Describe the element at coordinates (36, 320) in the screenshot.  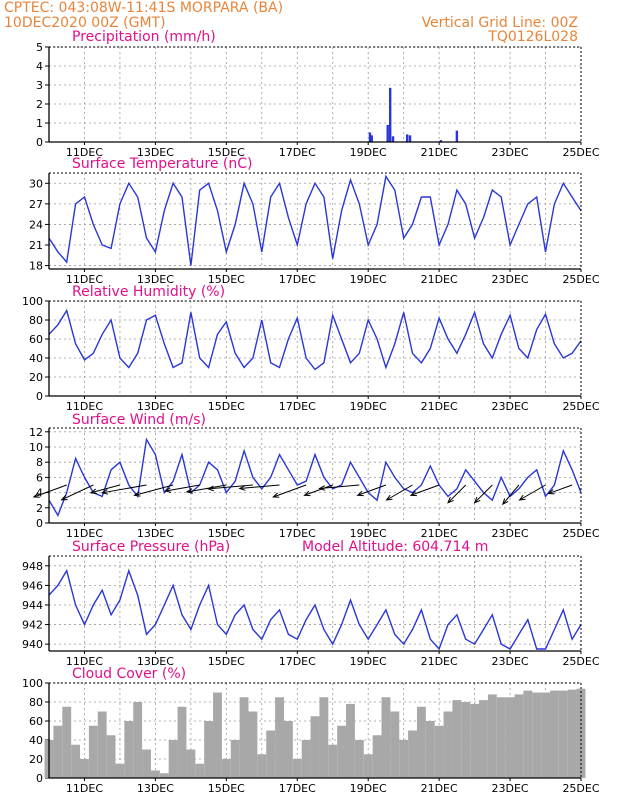
I see `y-tick-label: 80` at that location.